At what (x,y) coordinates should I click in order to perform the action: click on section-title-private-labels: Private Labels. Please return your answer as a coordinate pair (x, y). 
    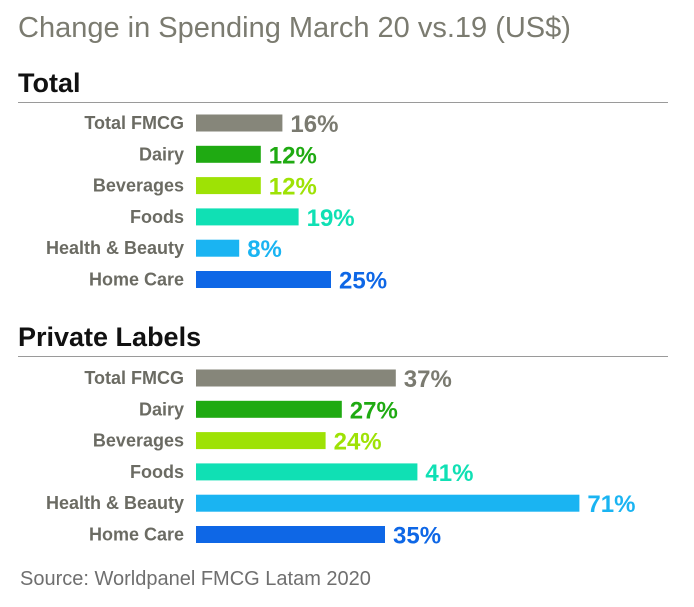
    Looking at the image, I should click on (110, 337).